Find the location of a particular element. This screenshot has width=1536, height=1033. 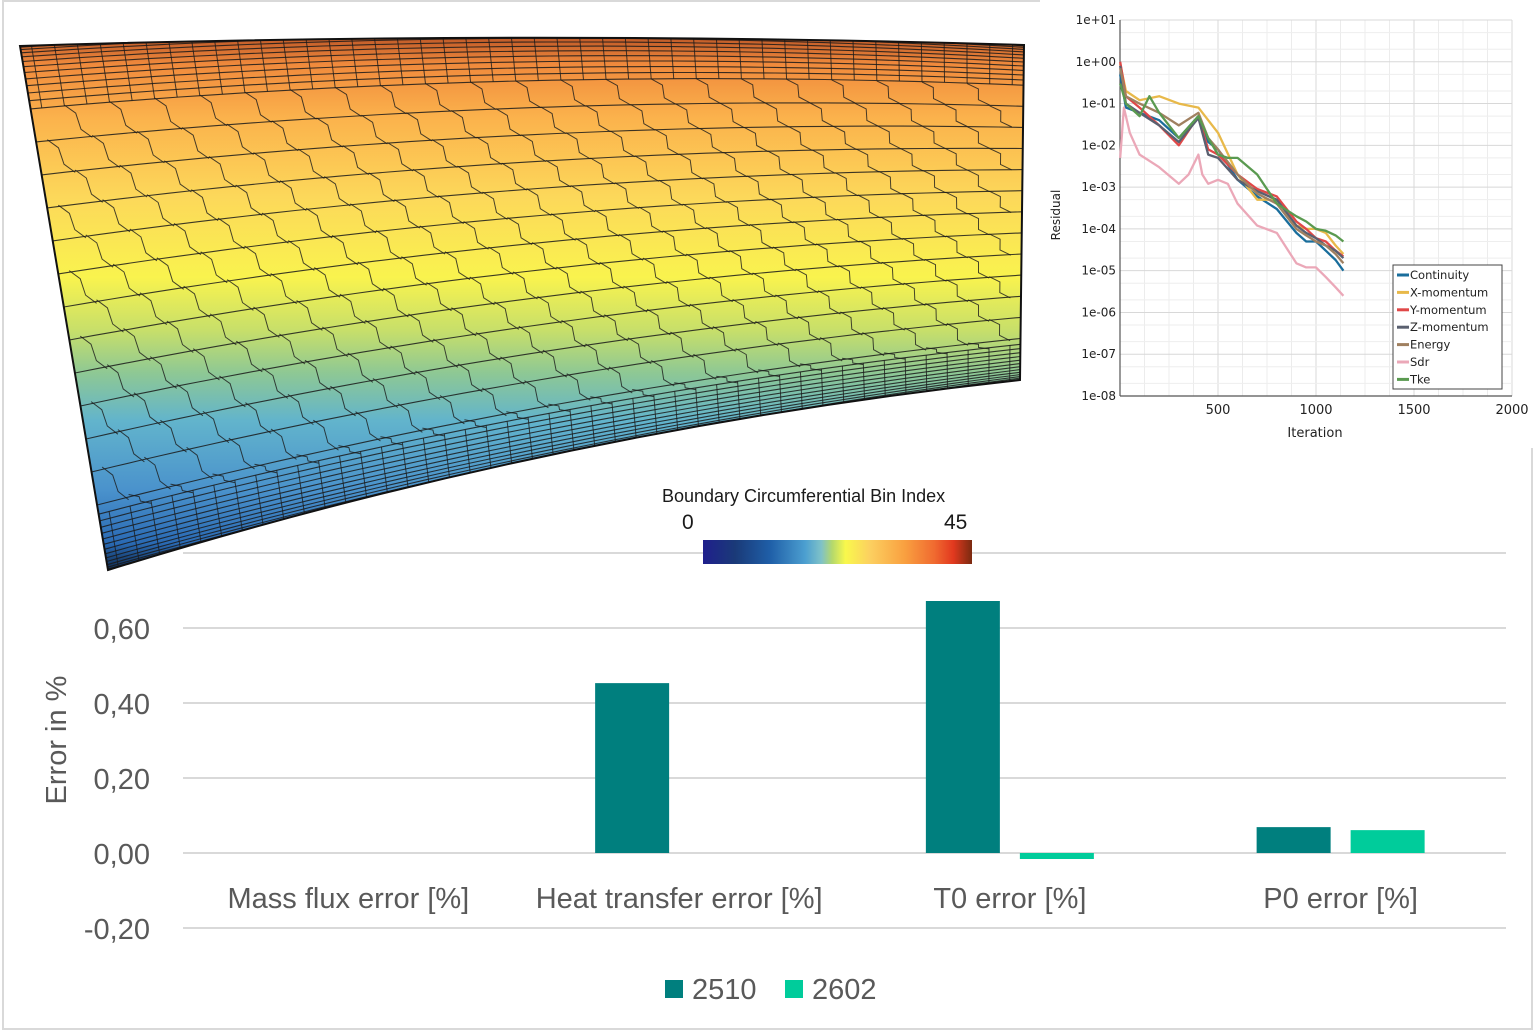

legend-label: 2602 is located at coordinates (844, 990).